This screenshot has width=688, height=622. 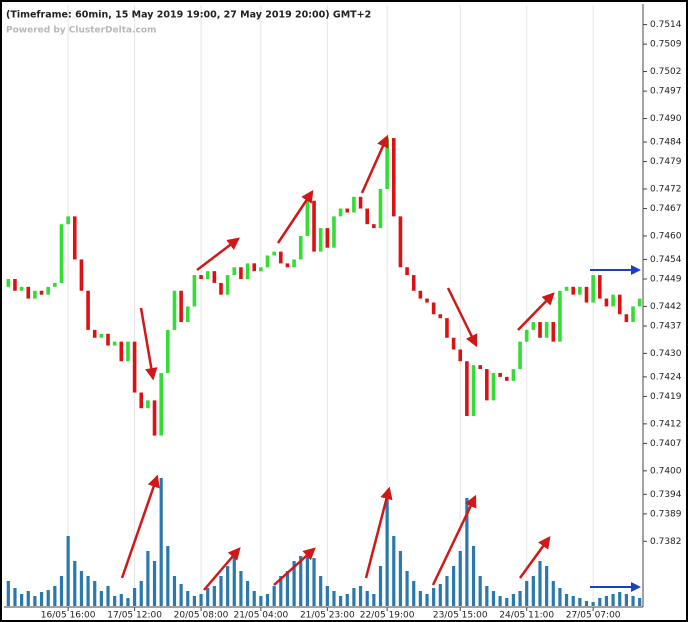 I want to click on y-tick-label: 0.7472, so click(x=666, y=189).